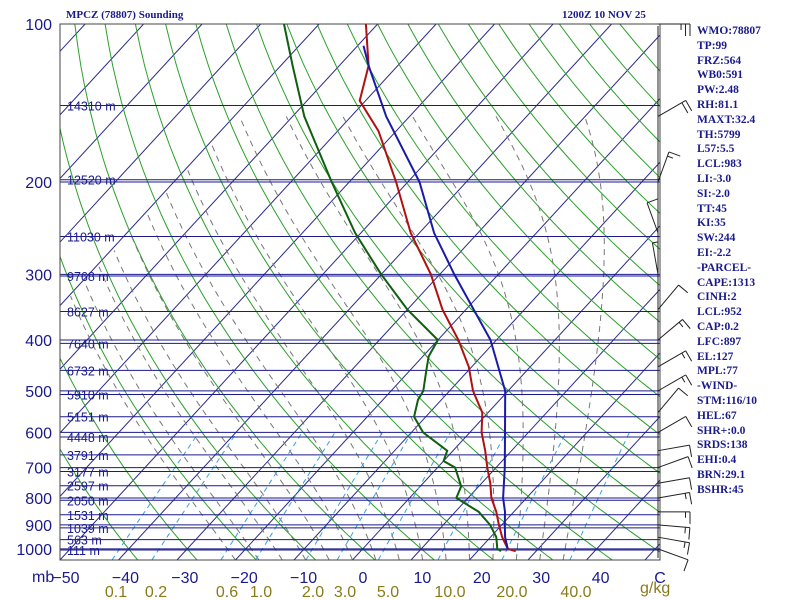  I want to click on temperature-tick-label: C, so click(660, 578).